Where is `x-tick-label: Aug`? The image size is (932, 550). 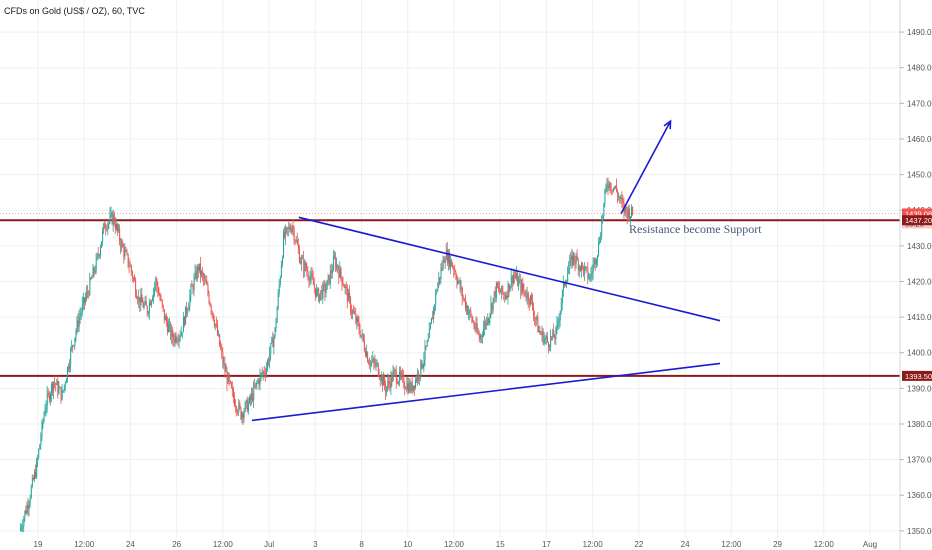
x-tick-label: Aug is located at coordinates (870, 544).